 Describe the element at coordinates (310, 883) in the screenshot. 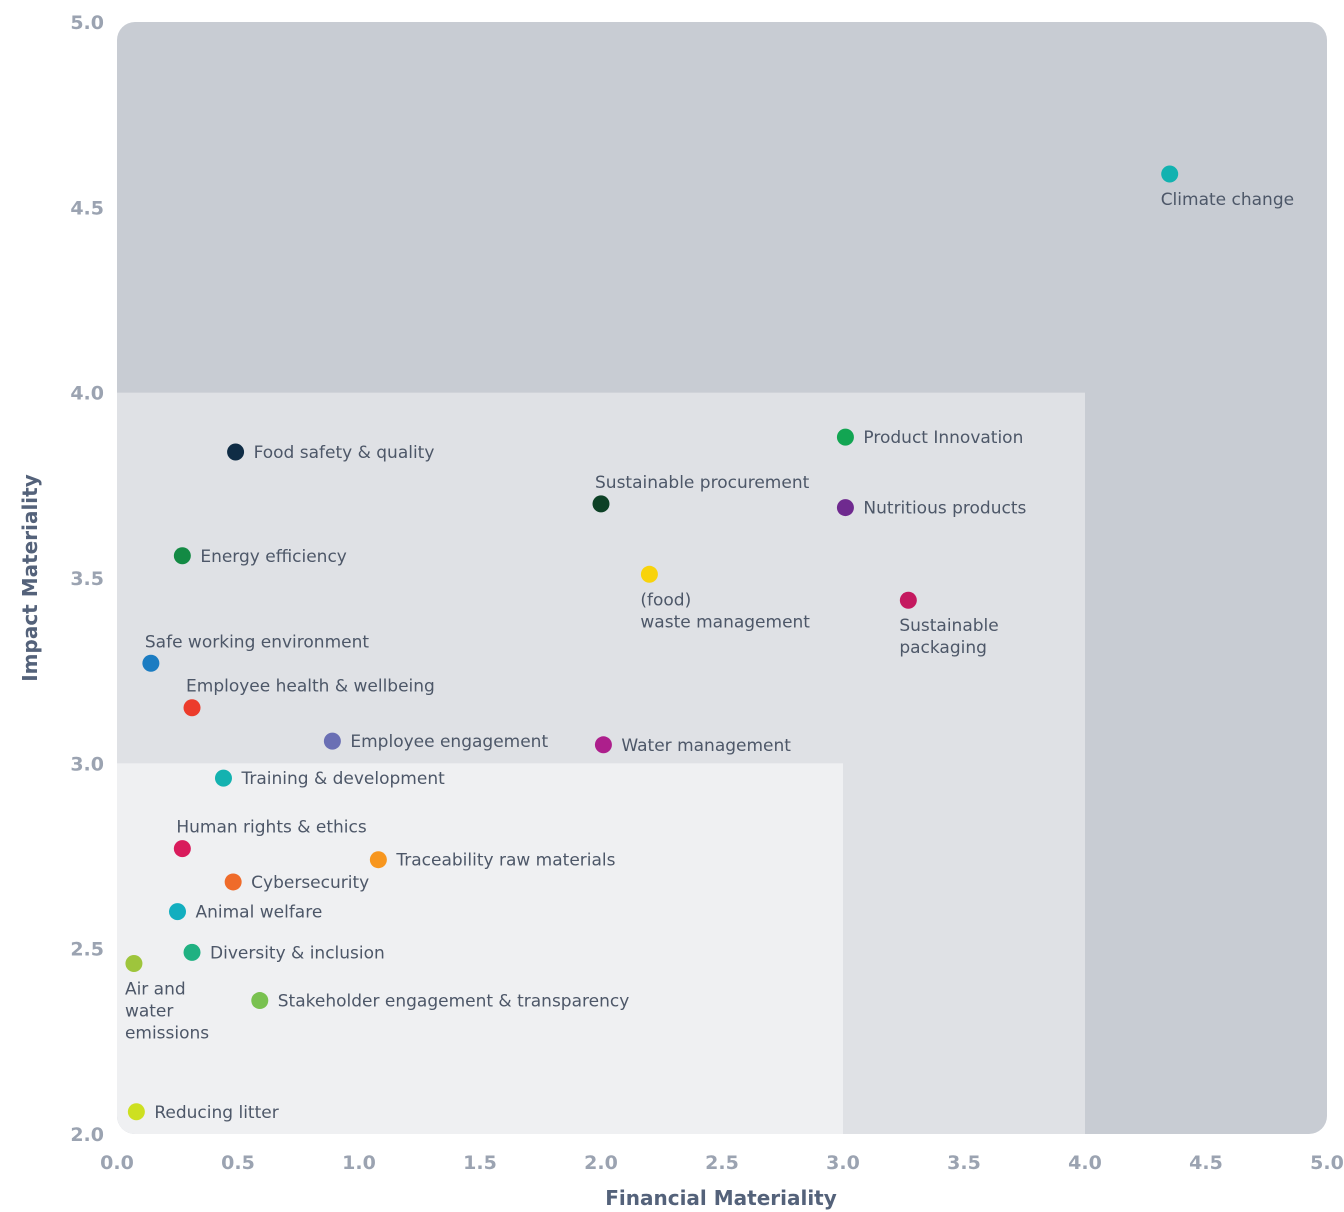

I see `data-point-label: Cybersecurity` at that location.